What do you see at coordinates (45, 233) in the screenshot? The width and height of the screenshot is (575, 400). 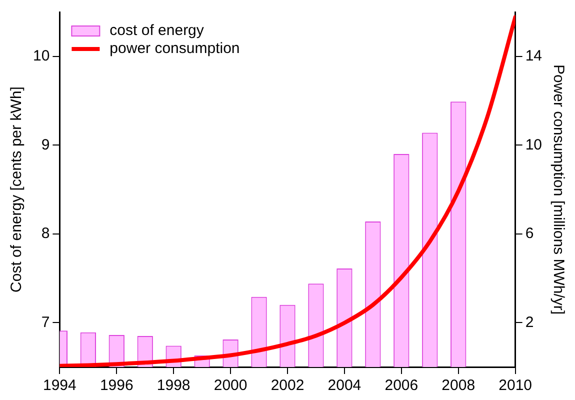 I see `y-tick-label: 8` at bounding box center [45, 233].